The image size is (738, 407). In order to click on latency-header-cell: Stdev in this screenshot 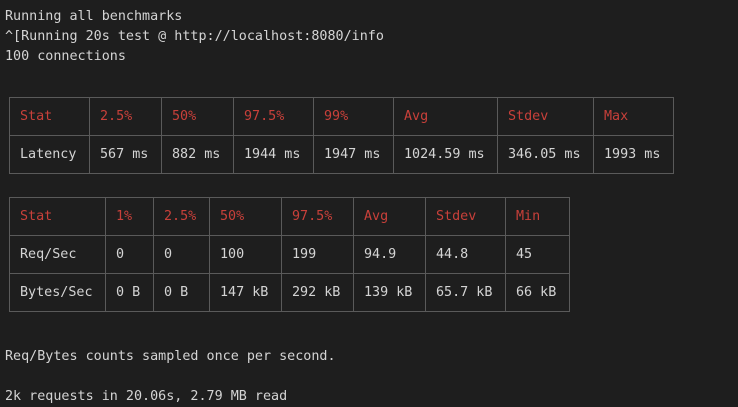, I will do `click(545, 116)`.